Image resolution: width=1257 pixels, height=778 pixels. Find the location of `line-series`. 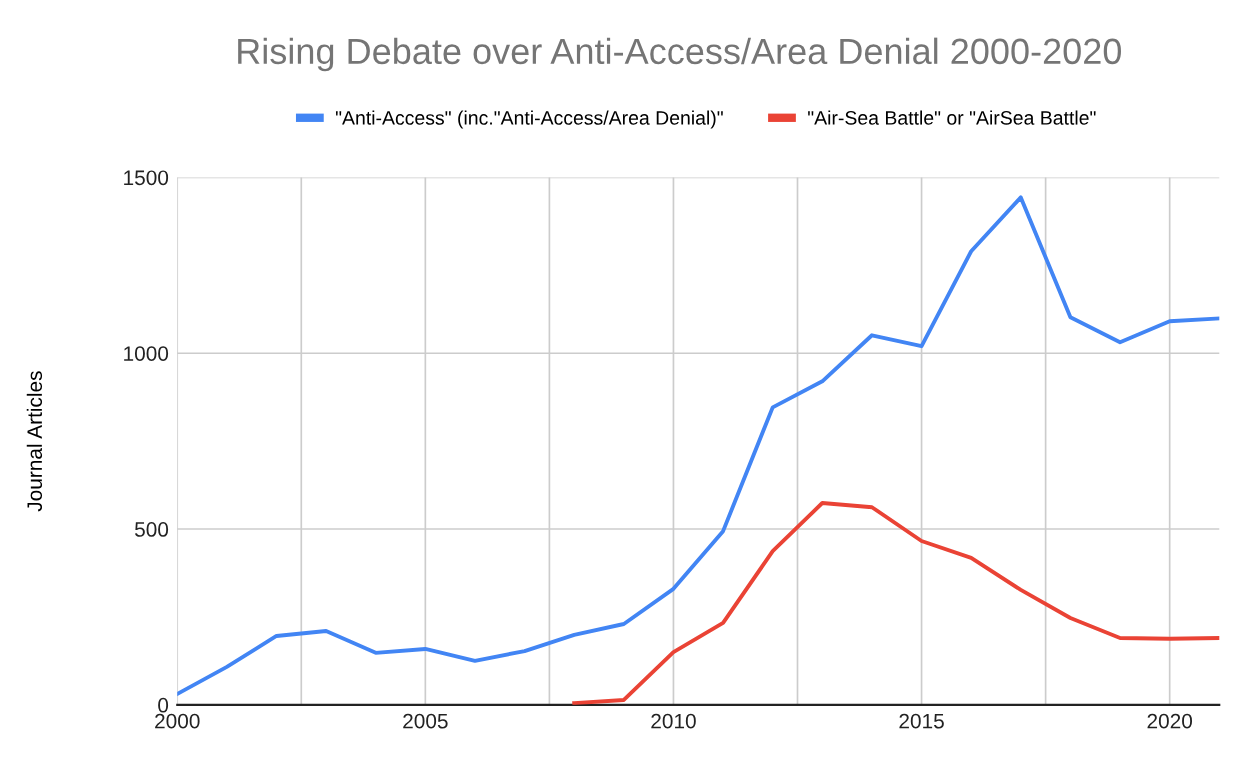

line-series is located at coordinates (896, 603).